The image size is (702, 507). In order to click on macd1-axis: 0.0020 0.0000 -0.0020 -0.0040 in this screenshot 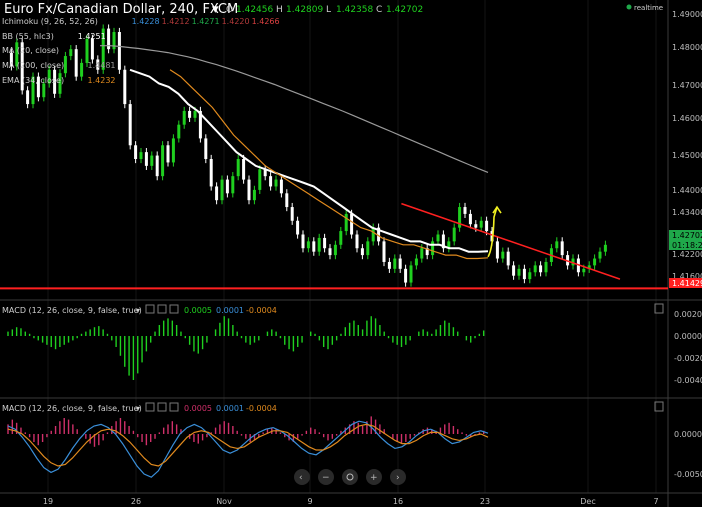, I will do `click(688, 347)`.